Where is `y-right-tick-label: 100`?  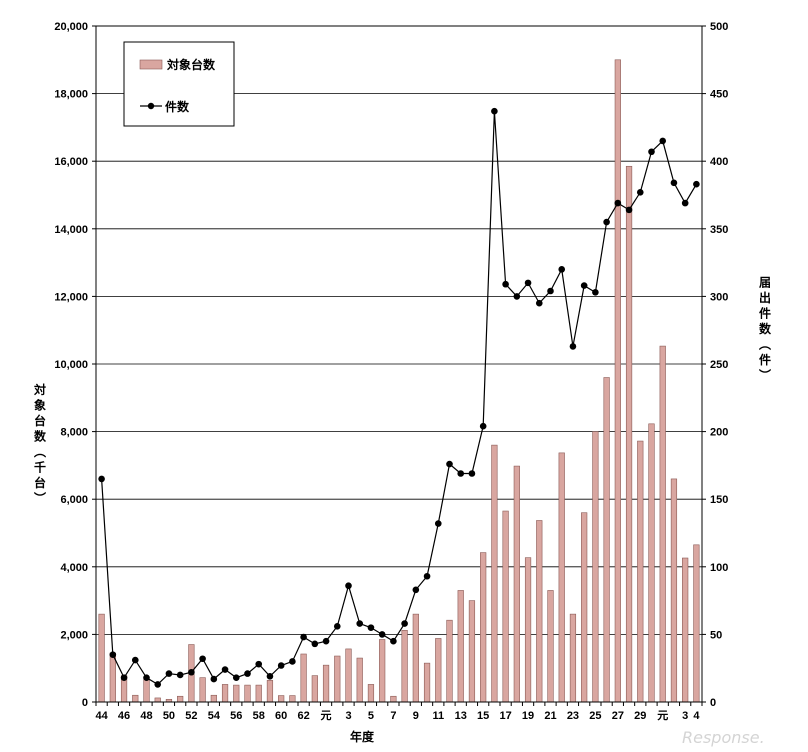
y-right-tick-label: 100 is located at coordinates (719, 568).